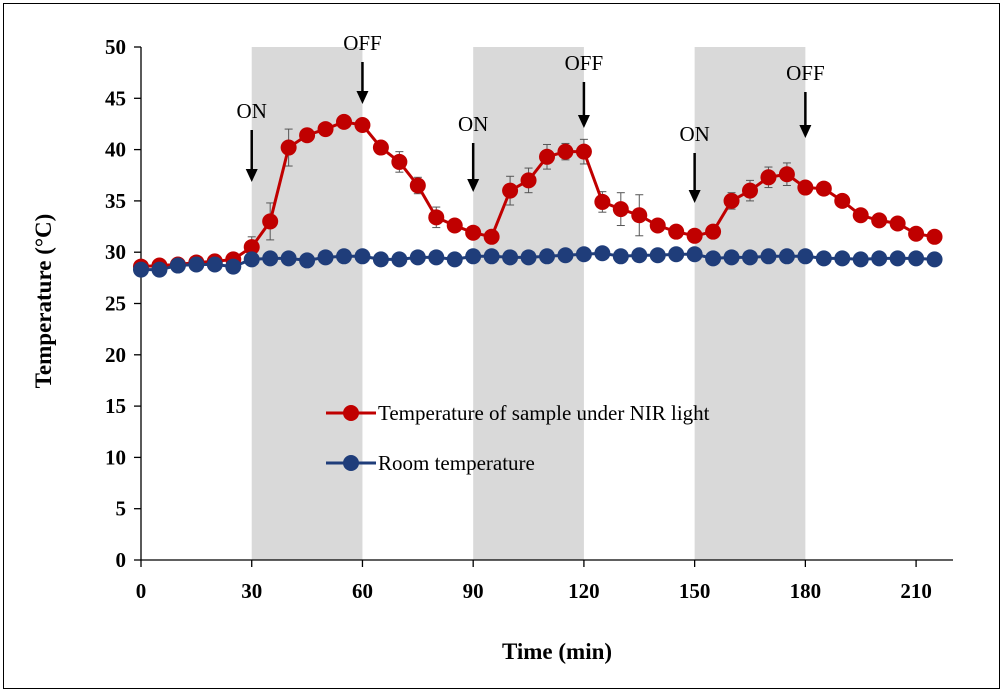 The height and width of the screenshot is (694, 1005). I want to click on y-tick-label: 30, so click(115, 252).